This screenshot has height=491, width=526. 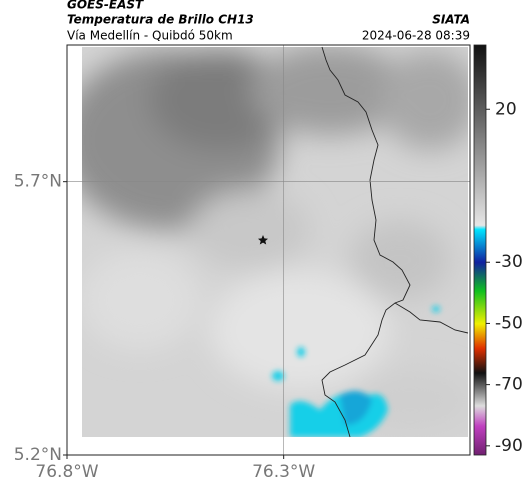 I want to click on lat-tick-label: 5.2°N, so click(x=38, y=455).